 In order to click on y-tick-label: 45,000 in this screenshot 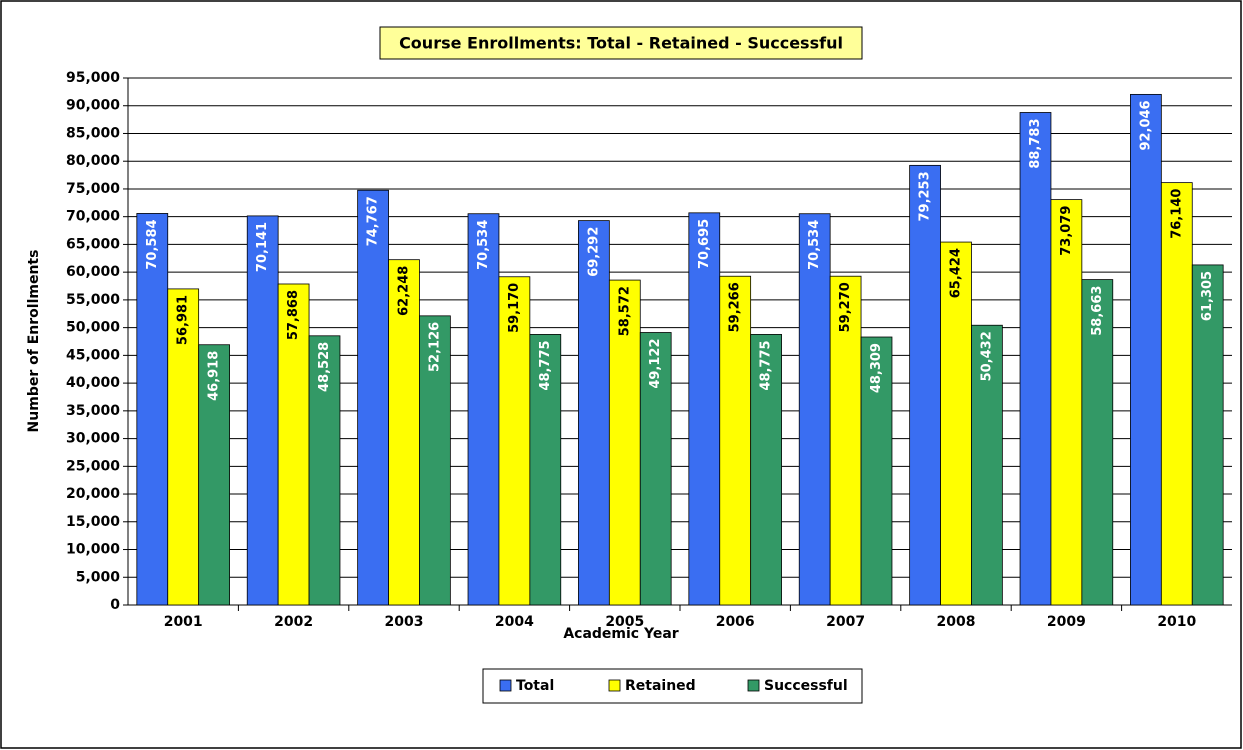, I will do `click(93, 355)`.